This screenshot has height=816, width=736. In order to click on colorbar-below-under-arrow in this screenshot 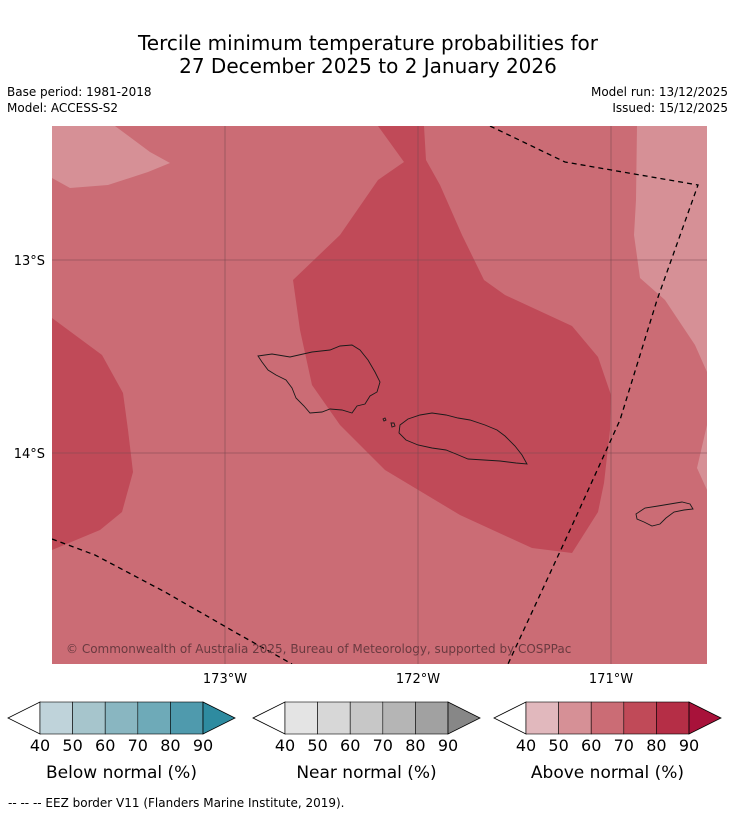, I will do `click(24, 718)`.